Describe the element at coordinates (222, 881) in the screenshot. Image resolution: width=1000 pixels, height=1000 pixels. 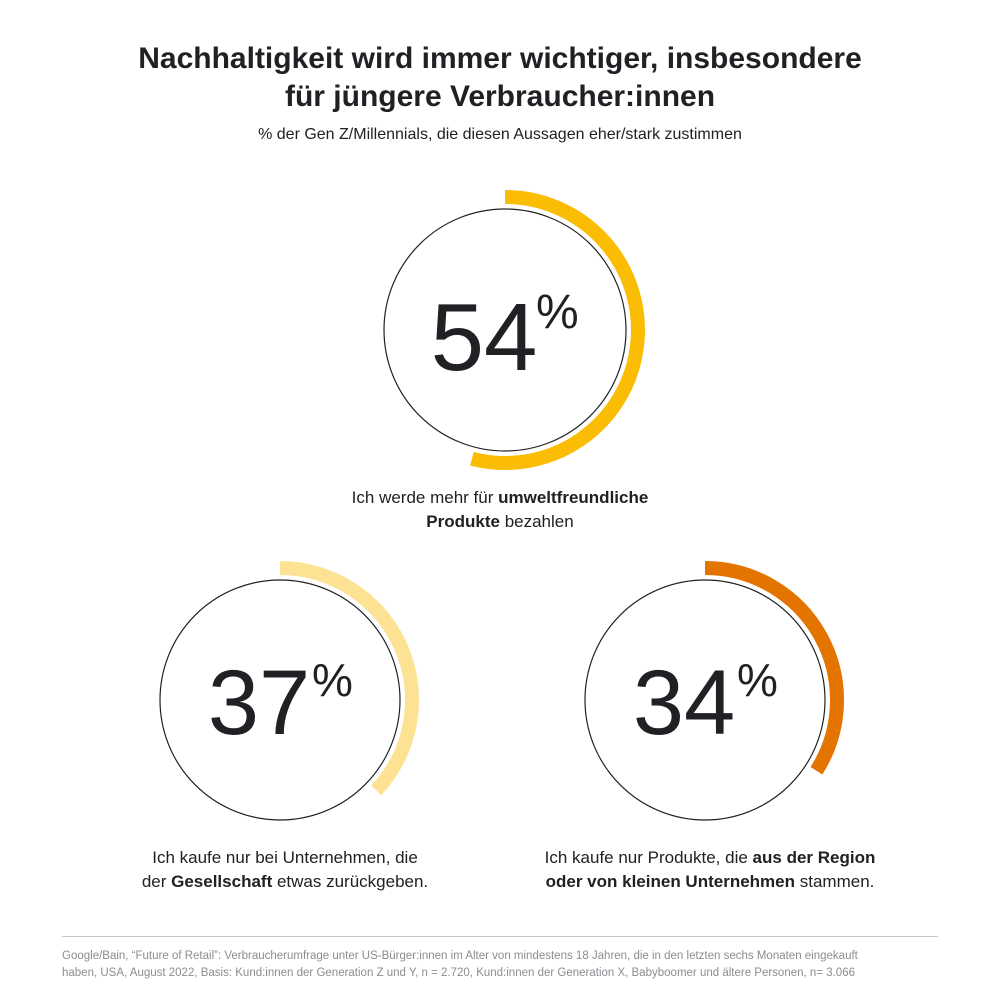
I see `caption-bold-text: Gesellschaft` at that location.